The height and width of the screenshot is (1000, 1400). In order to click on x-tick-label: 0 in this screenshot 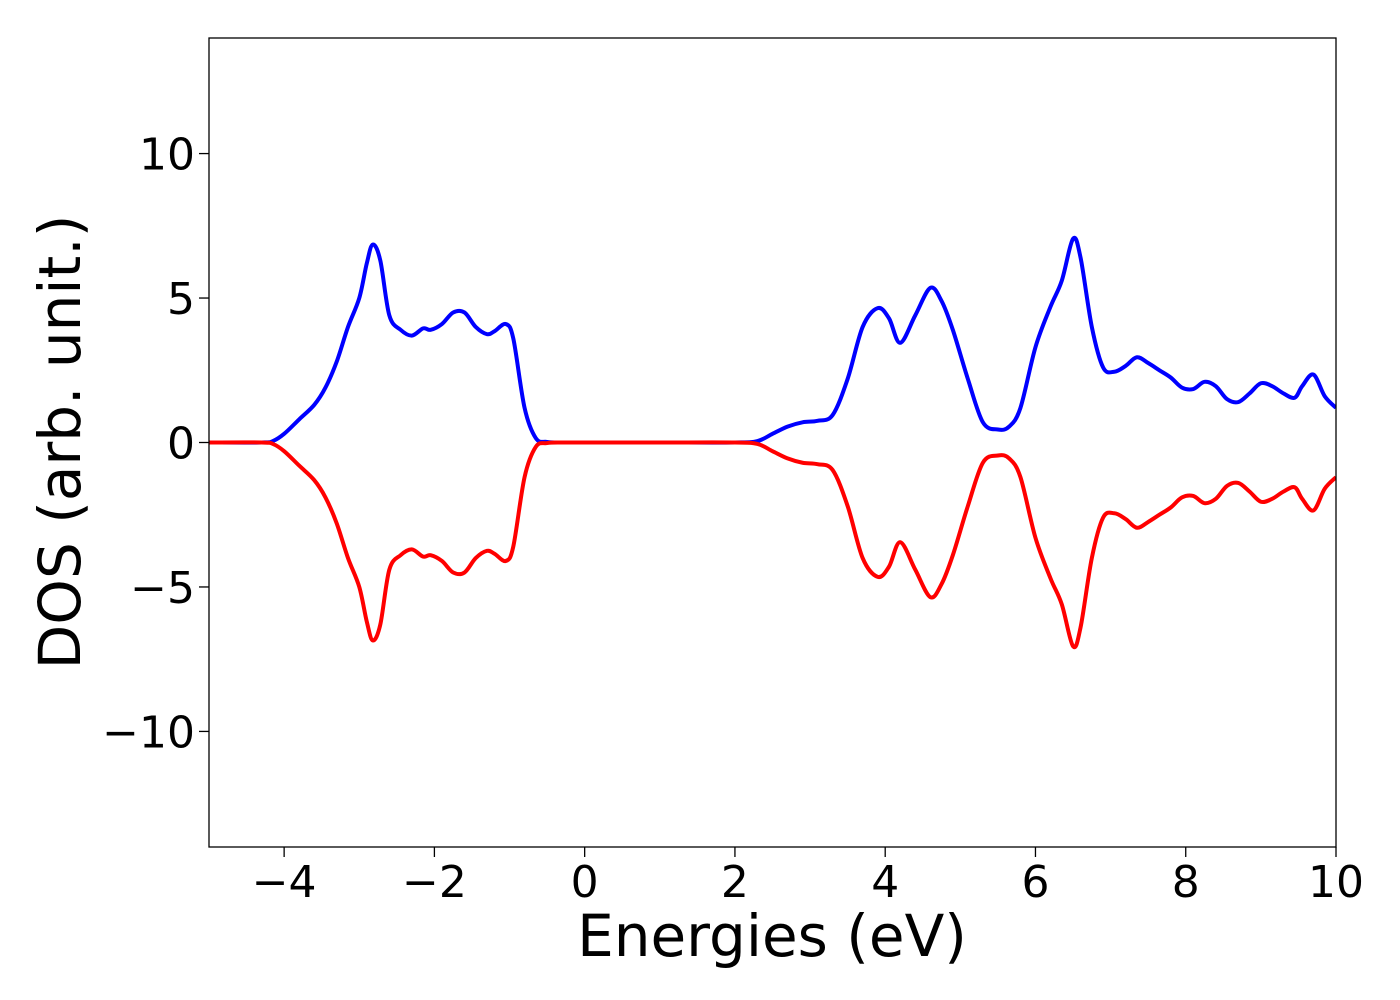, I will do `click(585, 882)`.